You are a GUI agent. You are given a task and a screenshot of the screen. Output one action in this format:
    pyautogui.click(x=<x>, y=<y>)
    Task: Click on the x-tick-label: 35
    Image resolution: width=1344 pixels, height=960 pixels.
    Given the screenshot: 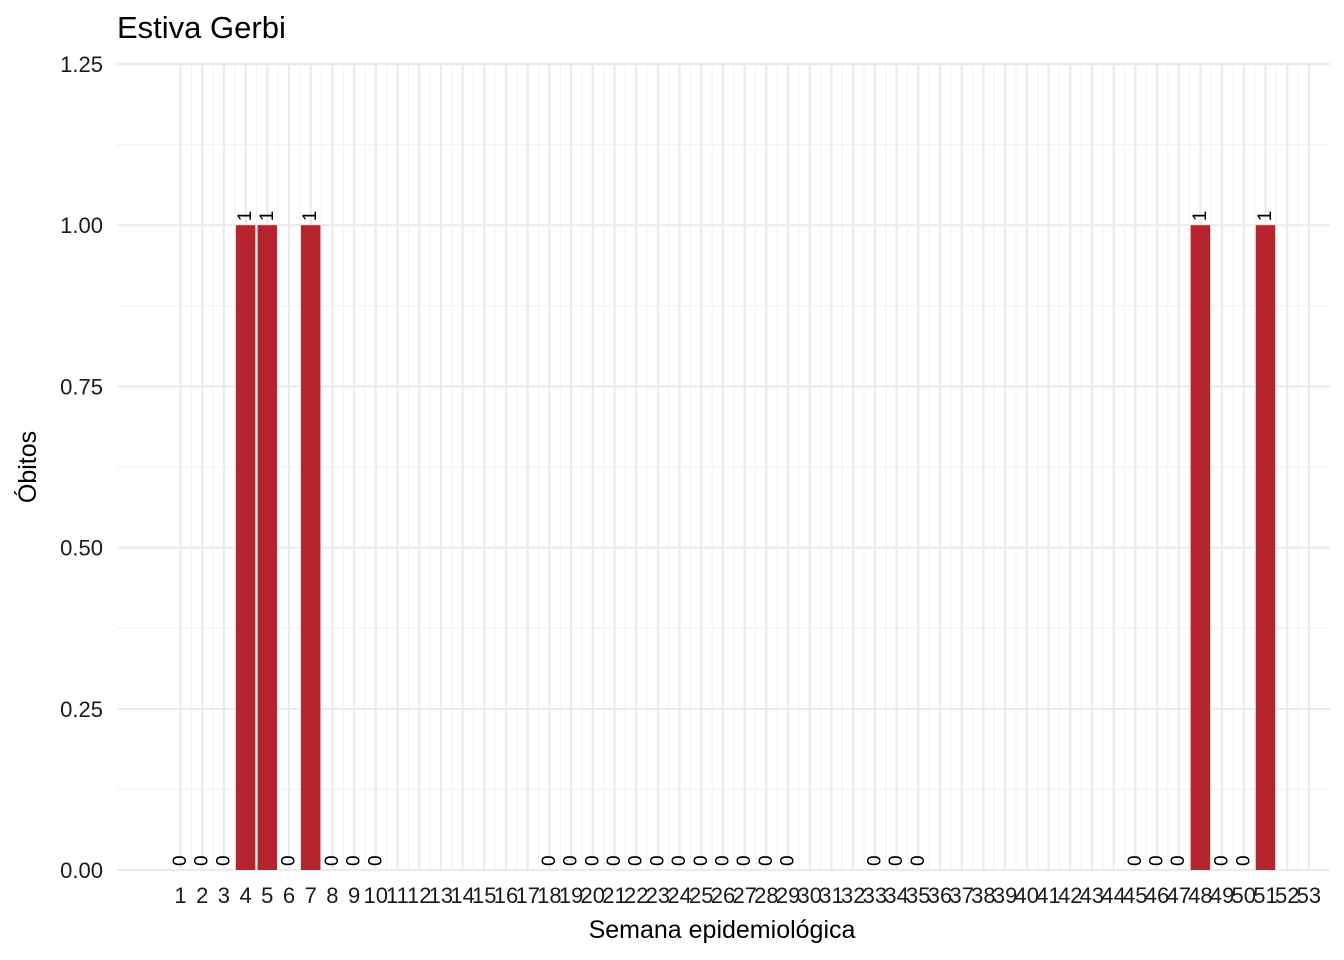 What is the action you would take?
    pyautogui.click(x=918, y=895)
    